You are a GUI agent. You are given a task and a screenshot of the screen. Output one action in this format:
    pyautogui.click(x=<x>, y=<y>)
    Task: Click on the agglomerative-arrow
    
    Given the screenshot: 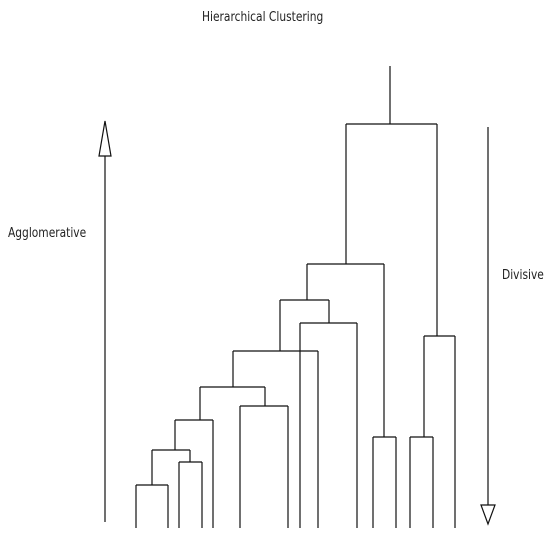 What is the action you would take?
    pyautogui.click(x=105, y=321)
    